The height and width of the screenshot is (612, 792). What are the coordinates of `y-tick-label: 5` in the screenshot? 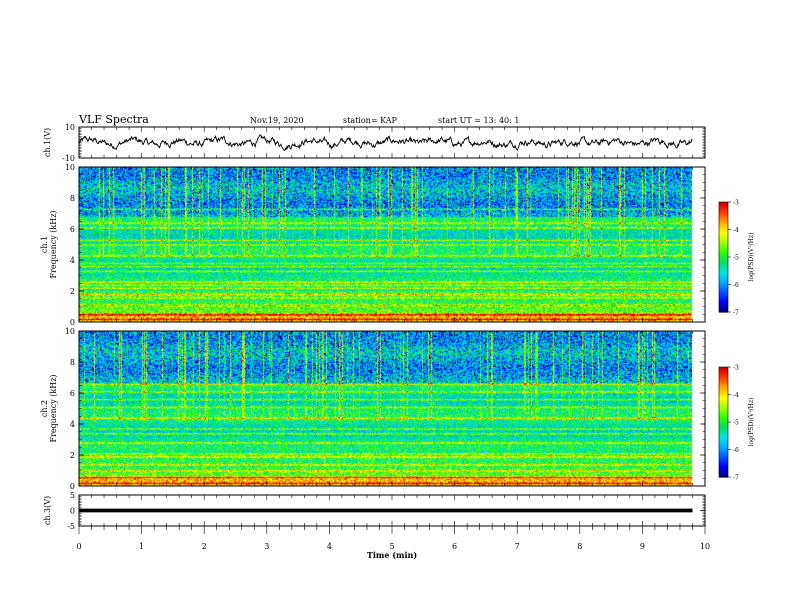 It's located at (72, 495).